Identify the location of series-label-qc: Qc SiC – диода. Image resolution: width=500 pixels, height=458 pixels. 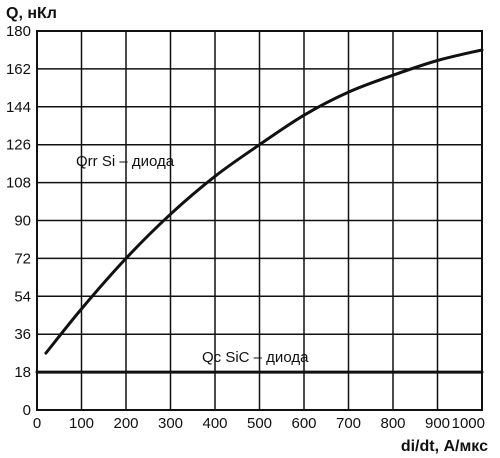
(255, 357).